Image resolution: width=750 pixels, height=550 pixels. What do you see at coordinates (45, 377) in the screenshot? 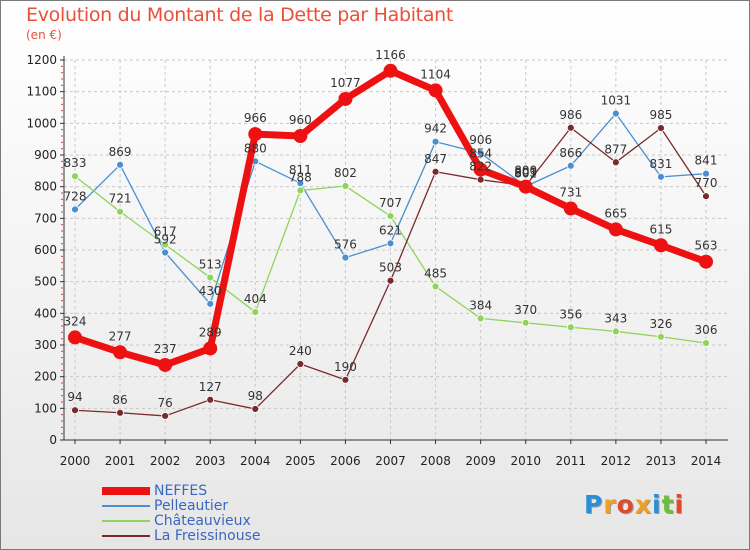
I see `y-tick-label: 200` at bounding box center [45, 377].